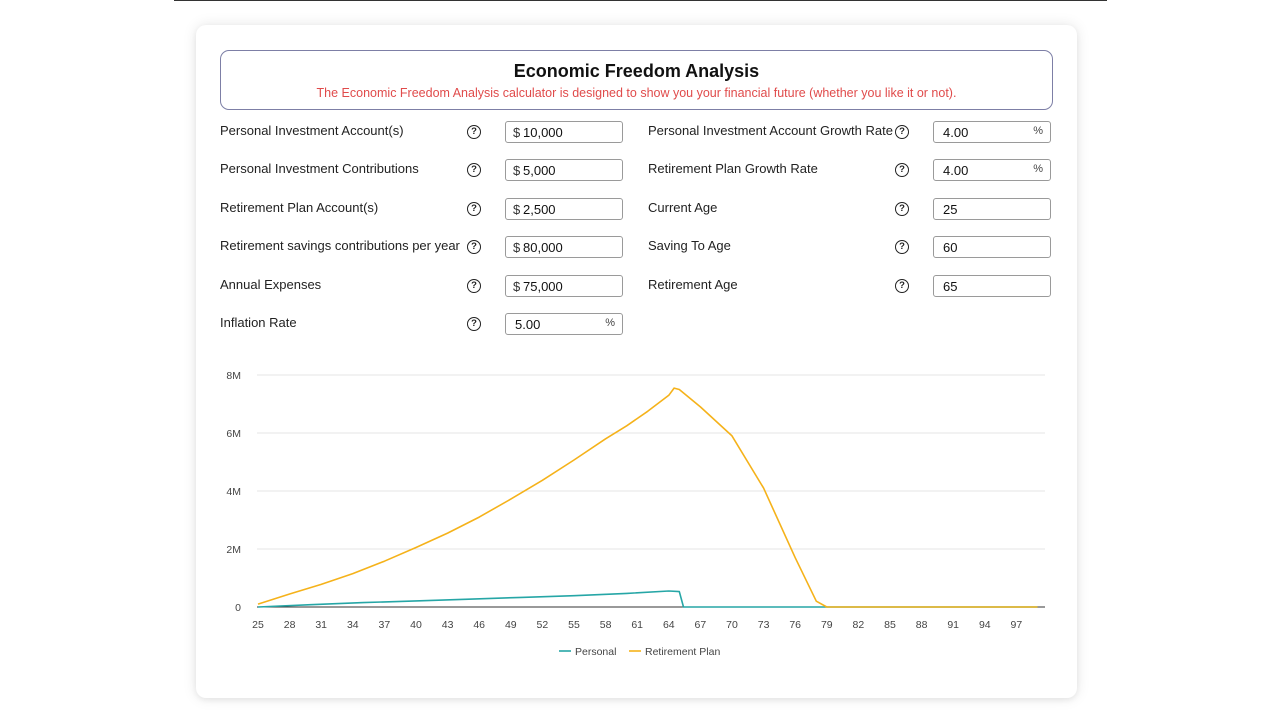 The width and height of the screenshot is (1280, 720). I want to click on retirement-plan-account-s-input: $2,500, so click(564, 208).